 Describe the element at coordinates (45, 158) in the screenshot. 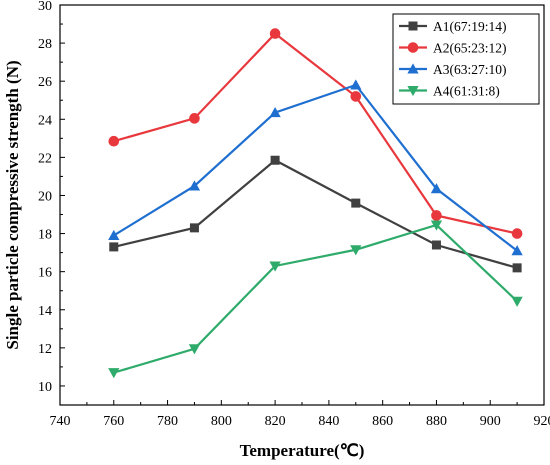

I see `y-tick-label: 22` at that location.